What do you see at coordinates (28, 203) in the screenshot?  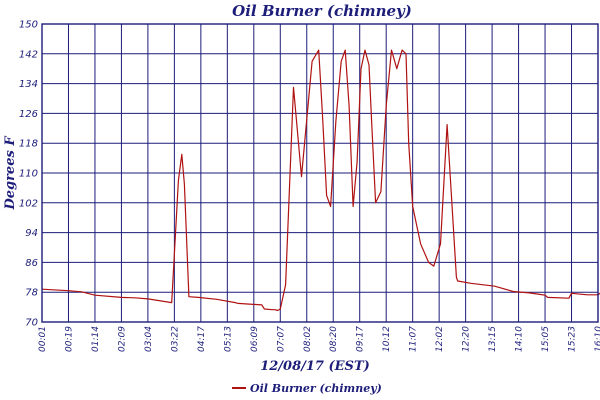 I see `y-tick-label: 102` at bounding box center [28, 203].